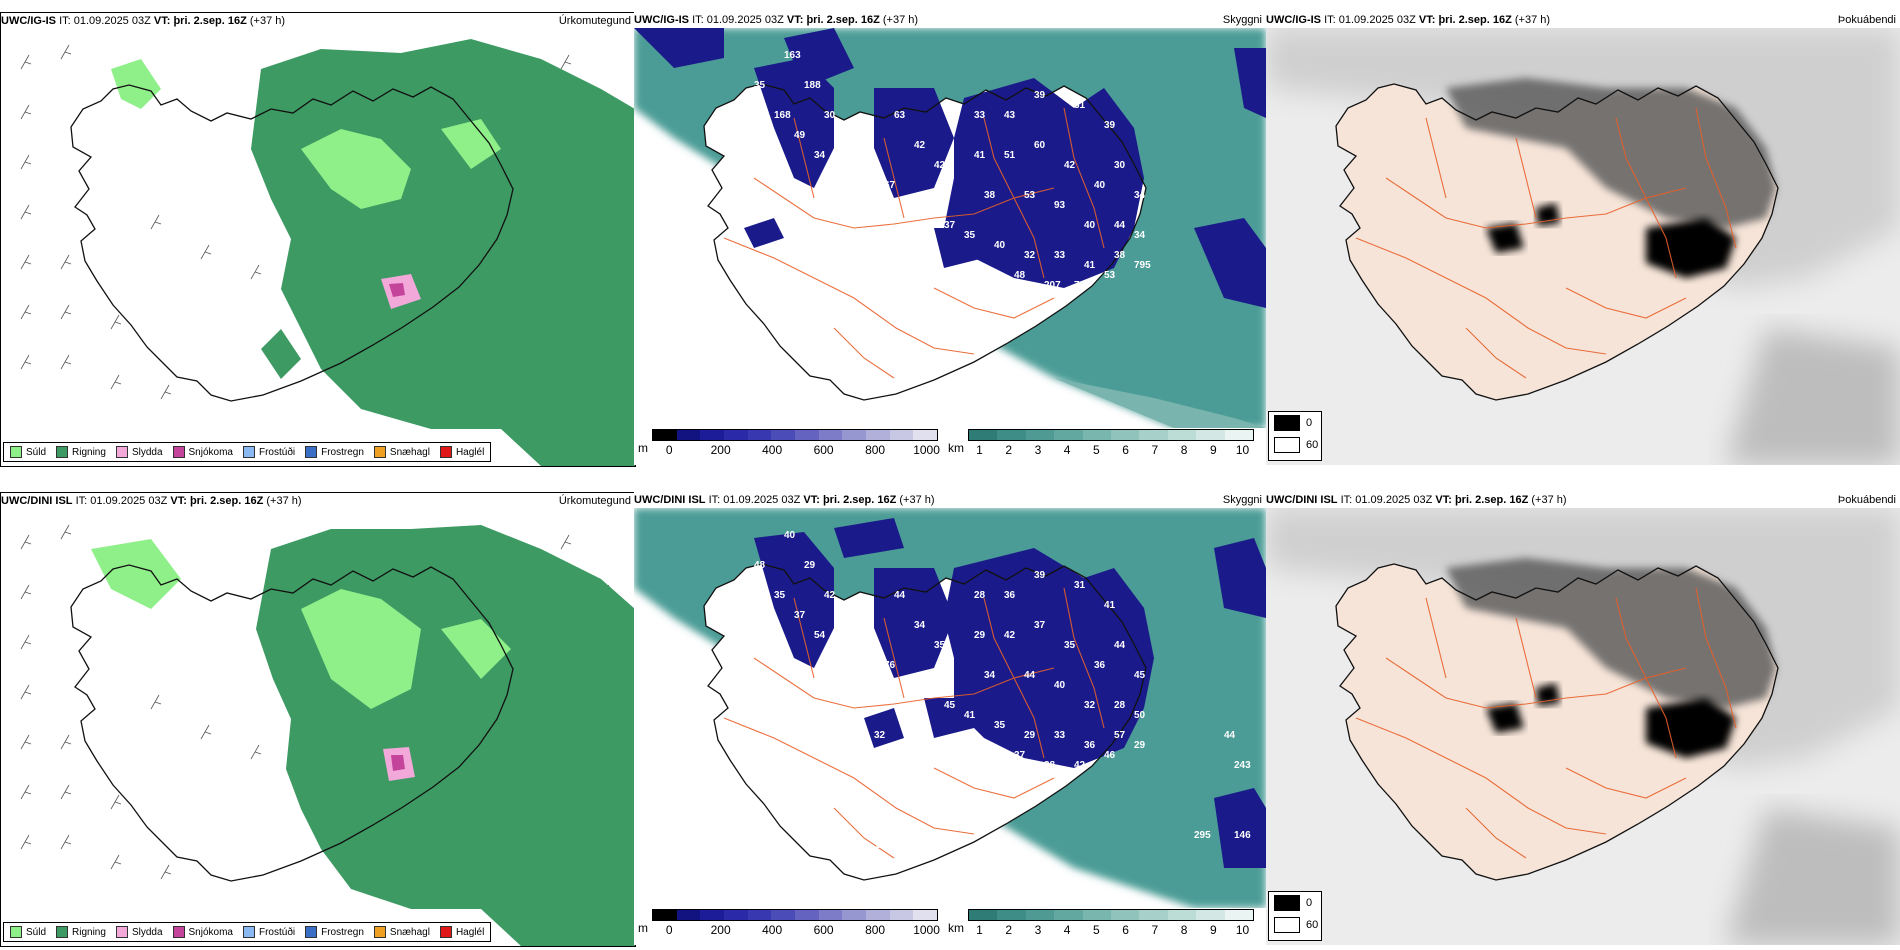 The image size is (1900, 950). What do you see at coordinates (1096, 930) in the screenshot?
I see `visibility-tick-label: 5` at bounding box center [1096, 930].